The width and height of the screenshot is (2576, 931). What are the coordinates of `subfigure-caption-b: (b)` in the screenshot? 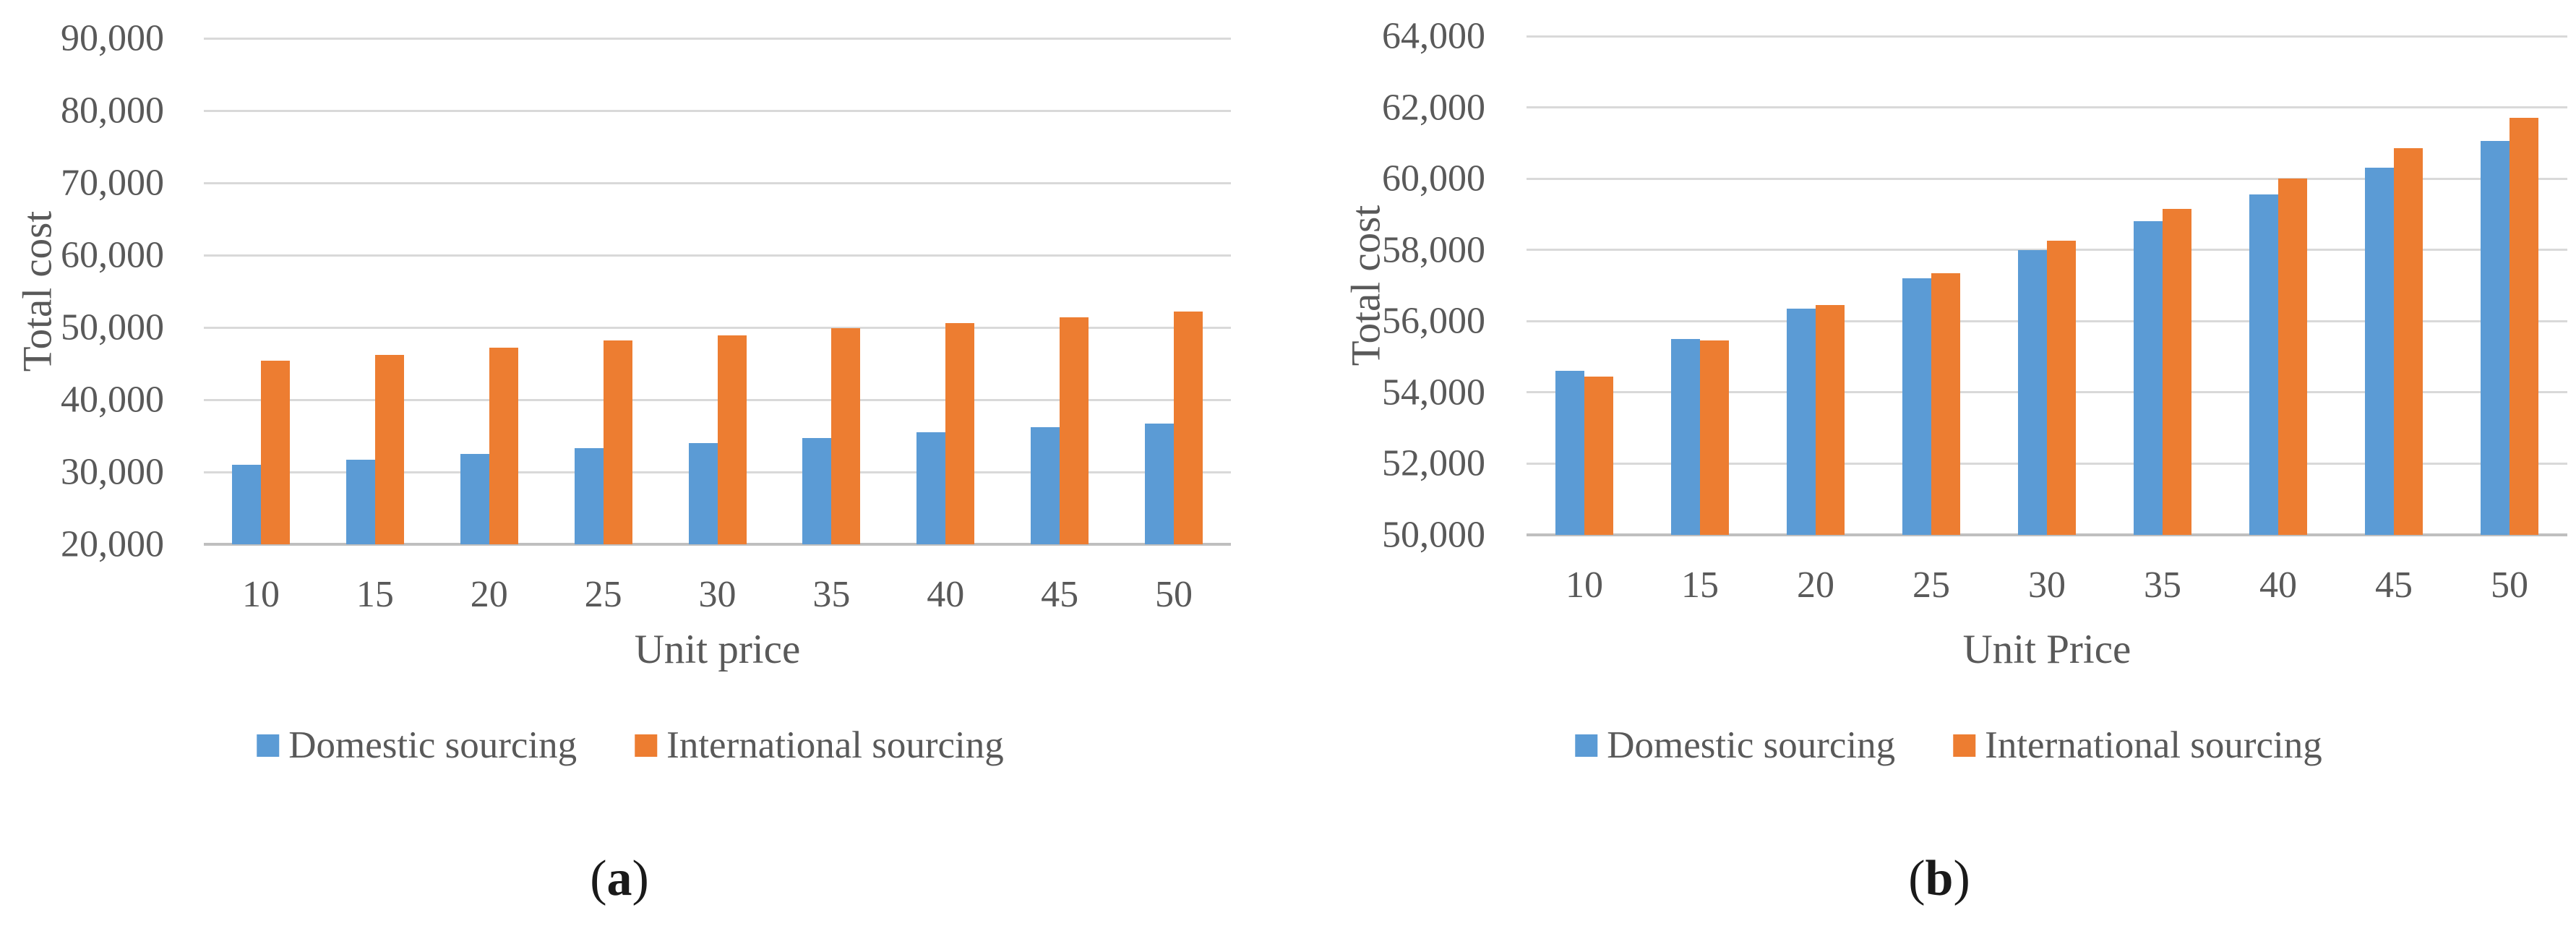 It's located at (1939, 879).